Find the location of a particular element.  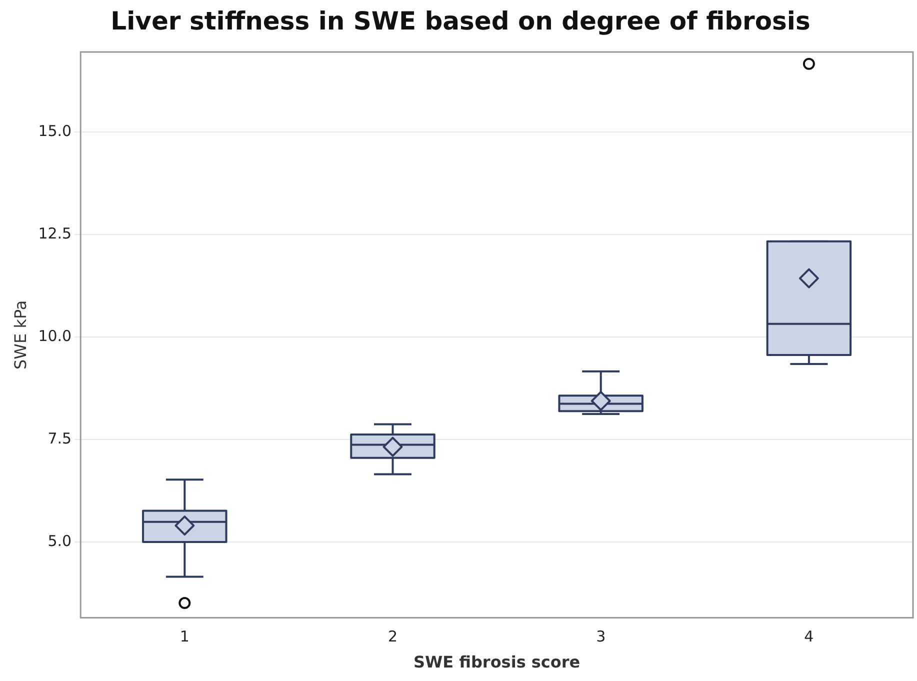

y-tick-label: 15.0 is located at coordinates (55, 131).